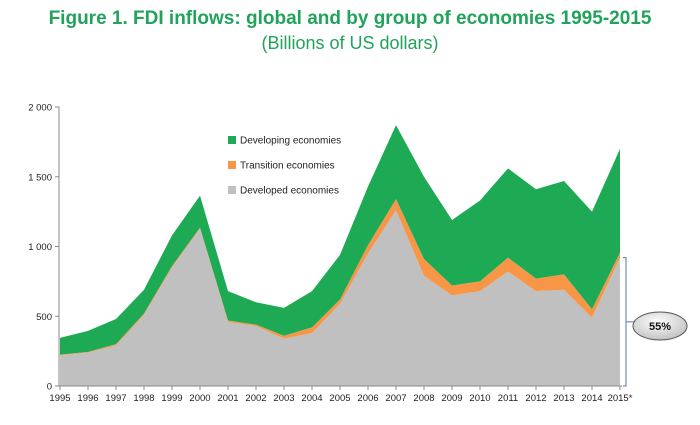  Describe the element at coordinates (591, 398) in the screenshot. I see `x-tick-label: 2014` at that location.